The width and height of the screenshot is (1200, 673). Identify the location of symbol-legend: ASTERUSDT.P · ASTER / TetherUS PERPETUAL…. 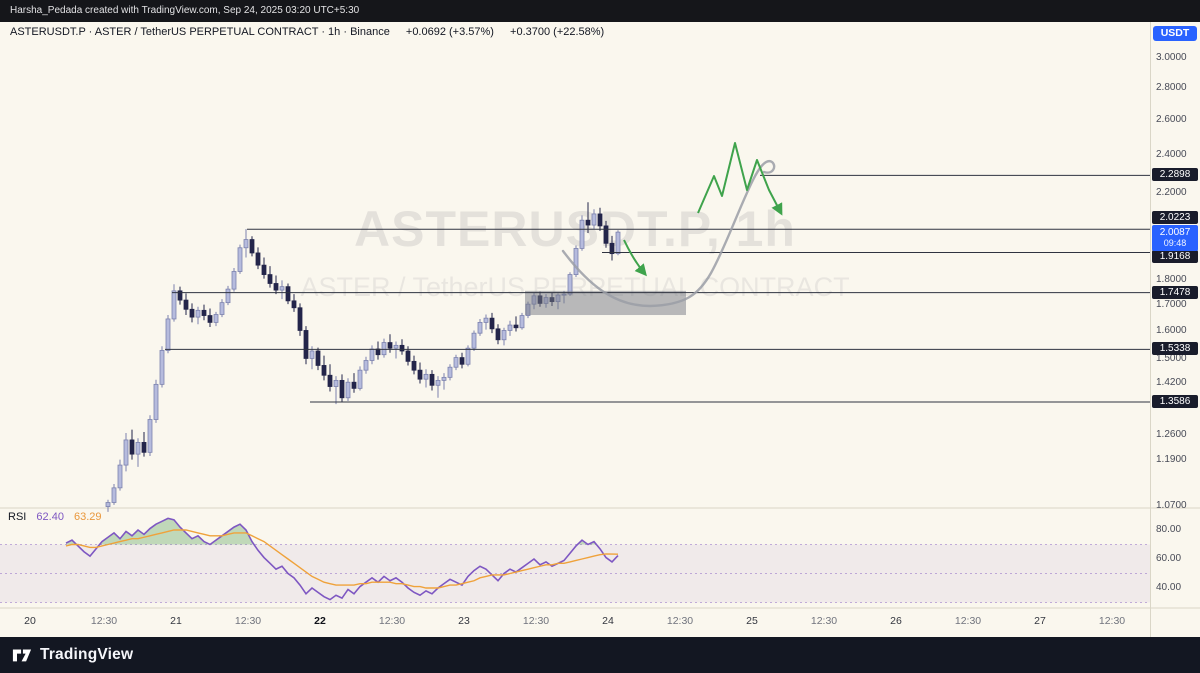
(307, 32).